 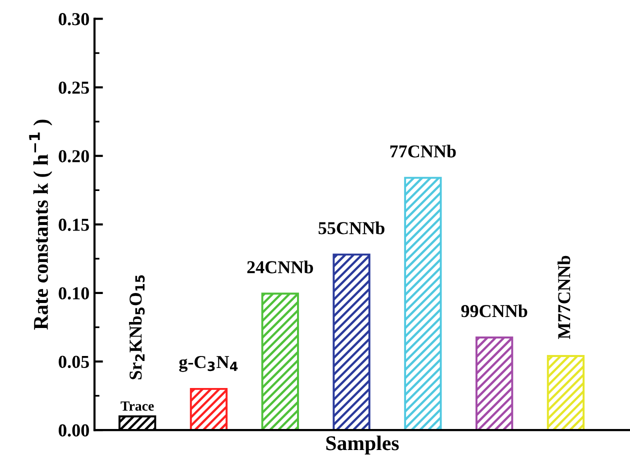 What do you see at coordinates (280, 267) in the screenshot?
I see `x-tick-label: 24CNNb` at bounding box center [280, 267].